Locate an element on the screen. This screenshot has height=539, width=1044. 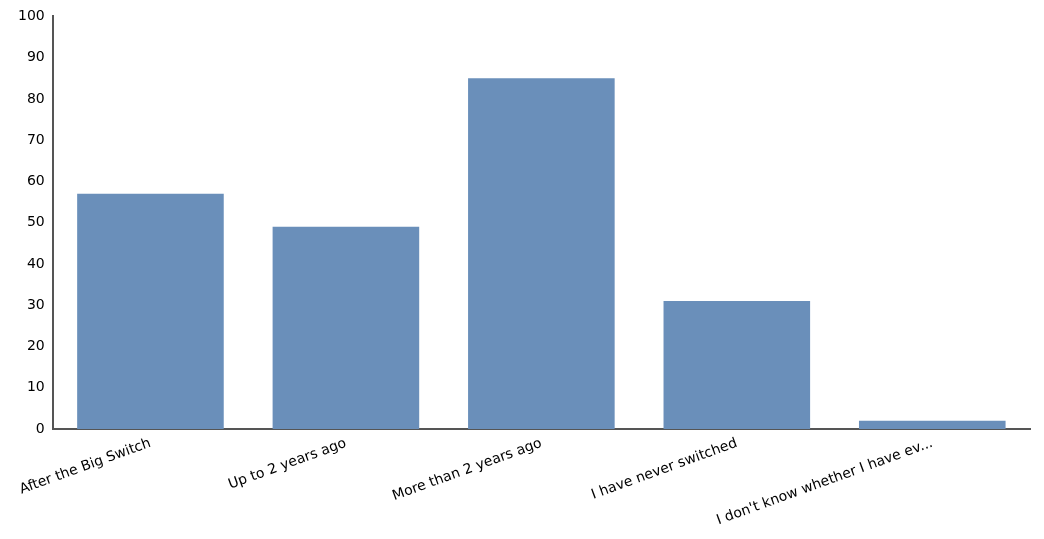
y-tick-label: 10 is located at coordinates (35, 386).